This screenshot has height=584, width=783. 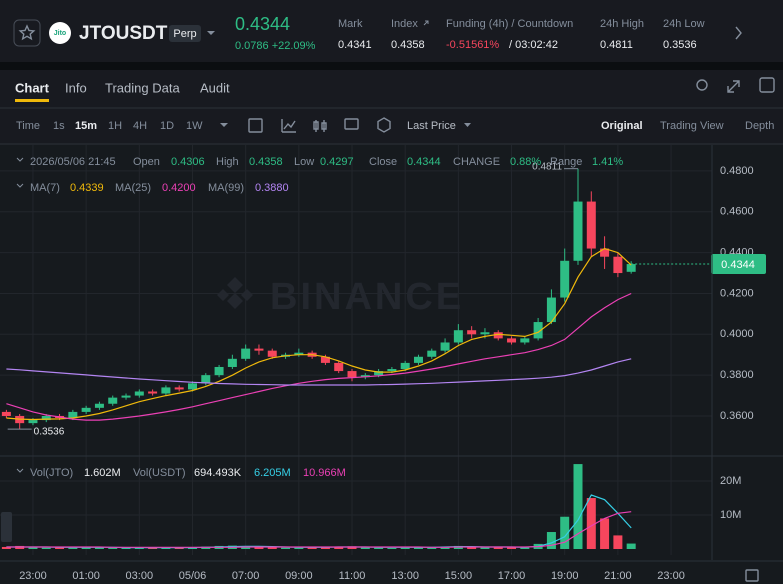 I want to click on watermark: BINANCE, so click(x=367, y=297).